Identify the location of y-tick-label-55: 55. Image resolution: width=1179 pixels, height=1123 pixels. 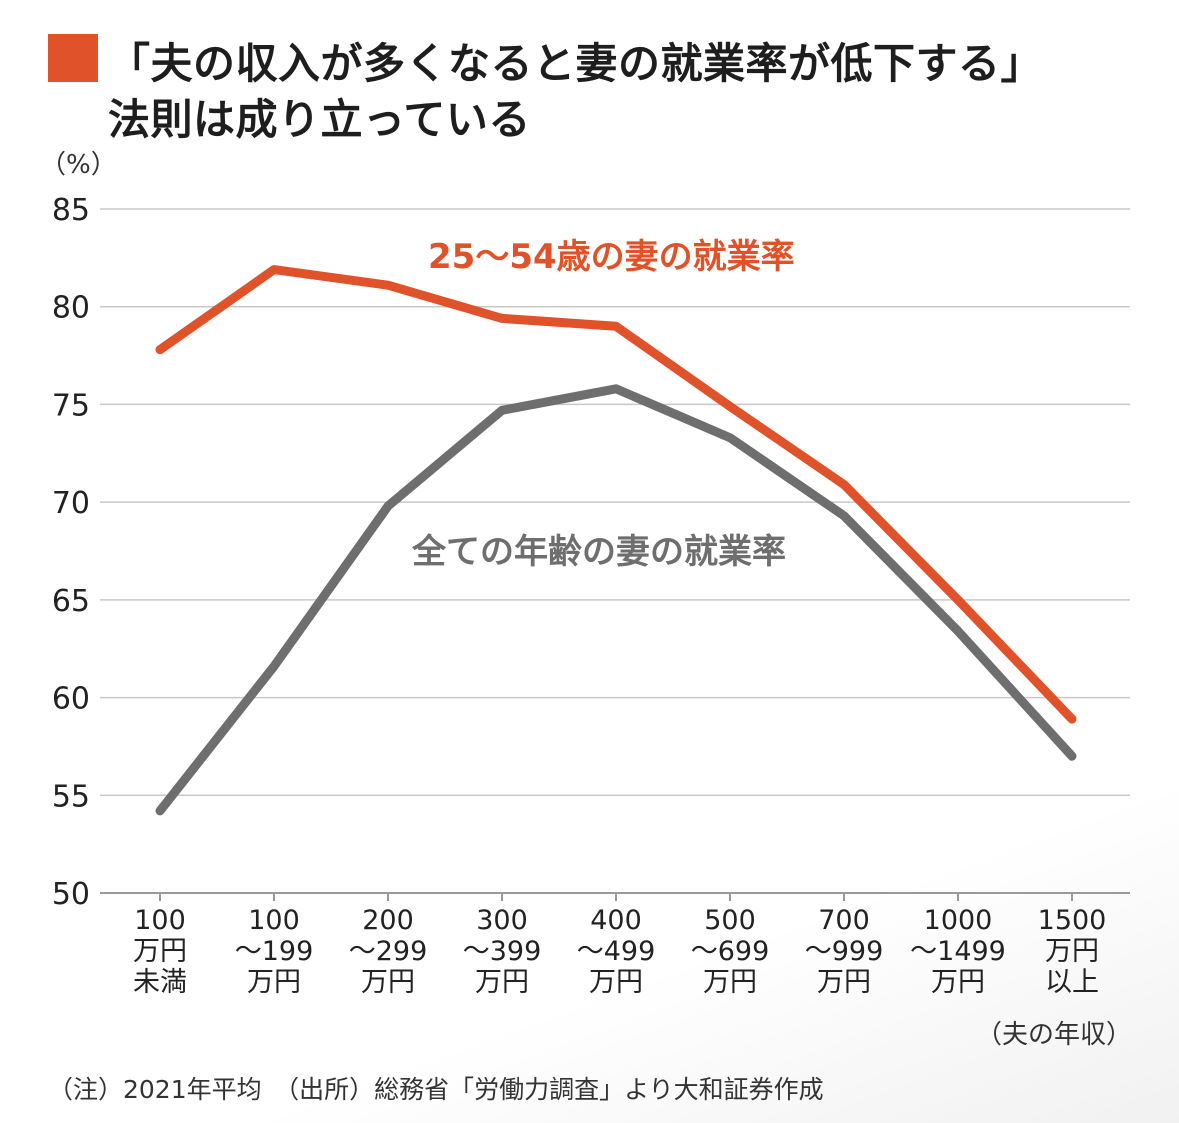
(71, 796).